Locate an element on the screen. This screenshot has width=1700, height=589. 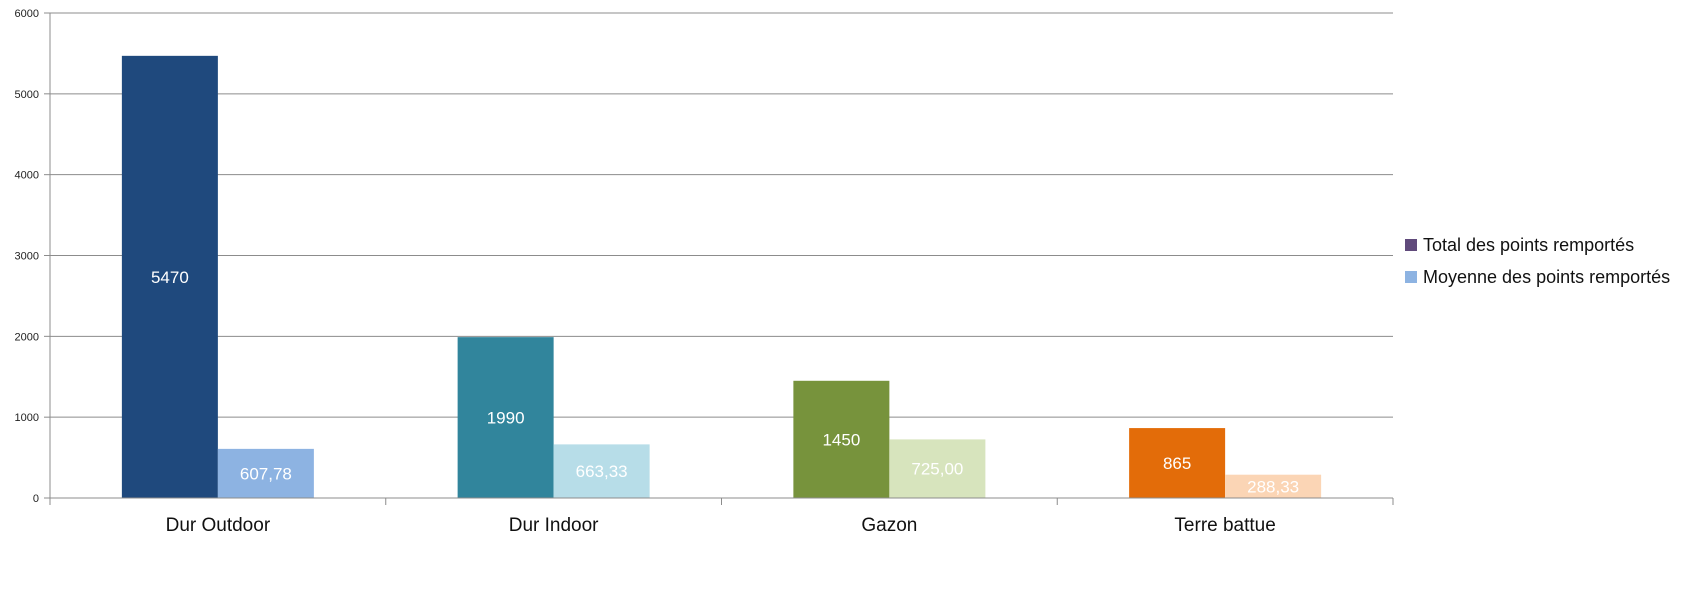
y-tick-label: 4000 is located at coordinates (27, 176).